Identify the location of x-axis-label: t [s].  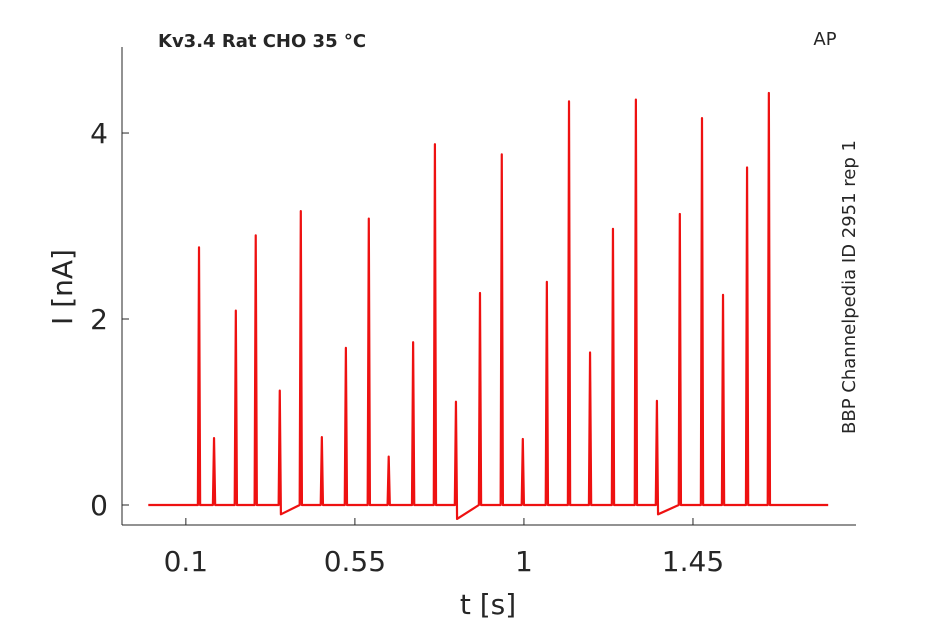
(488, 604).